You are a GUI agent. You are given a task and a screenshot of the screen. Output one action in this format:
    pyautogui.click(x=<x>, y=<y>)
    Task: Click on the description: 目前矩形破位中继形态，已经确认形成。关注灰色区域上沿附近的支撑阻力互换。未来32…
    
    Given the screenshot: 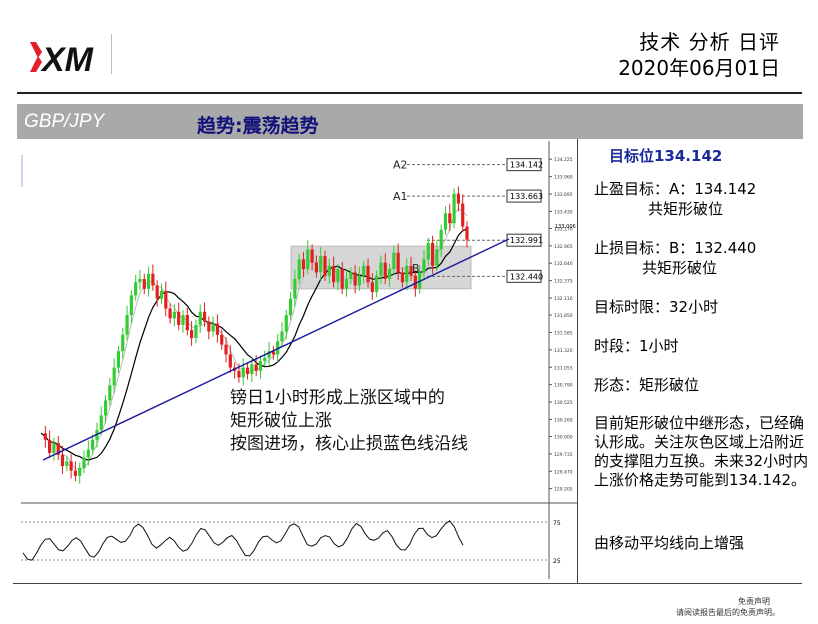 What is the action you would take?
    pyautogui.click(x=701, y=451)
    